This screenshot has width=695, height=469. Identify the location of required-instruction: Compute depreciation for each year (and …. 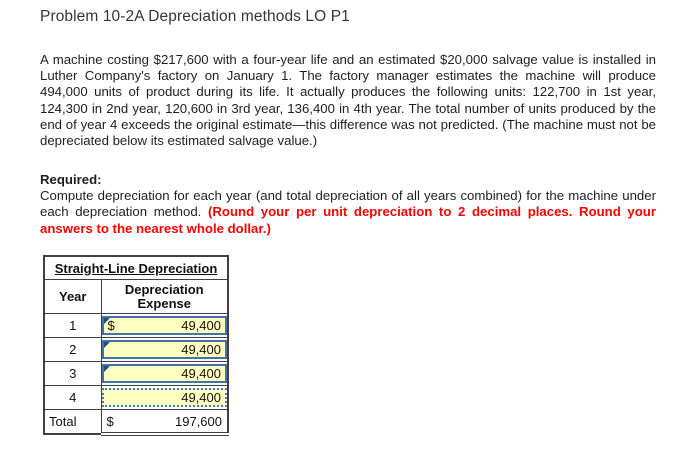
(348, 204).